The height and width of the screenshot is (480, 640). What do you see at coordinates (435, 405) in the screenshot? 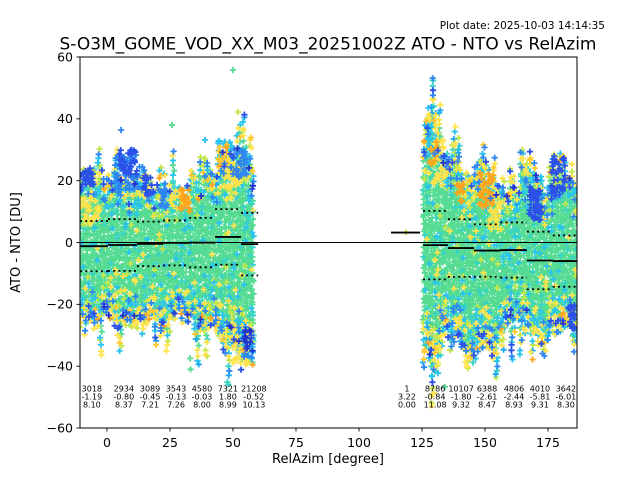
I see `stat-std: 11.08` at bounding box center [435, 405].